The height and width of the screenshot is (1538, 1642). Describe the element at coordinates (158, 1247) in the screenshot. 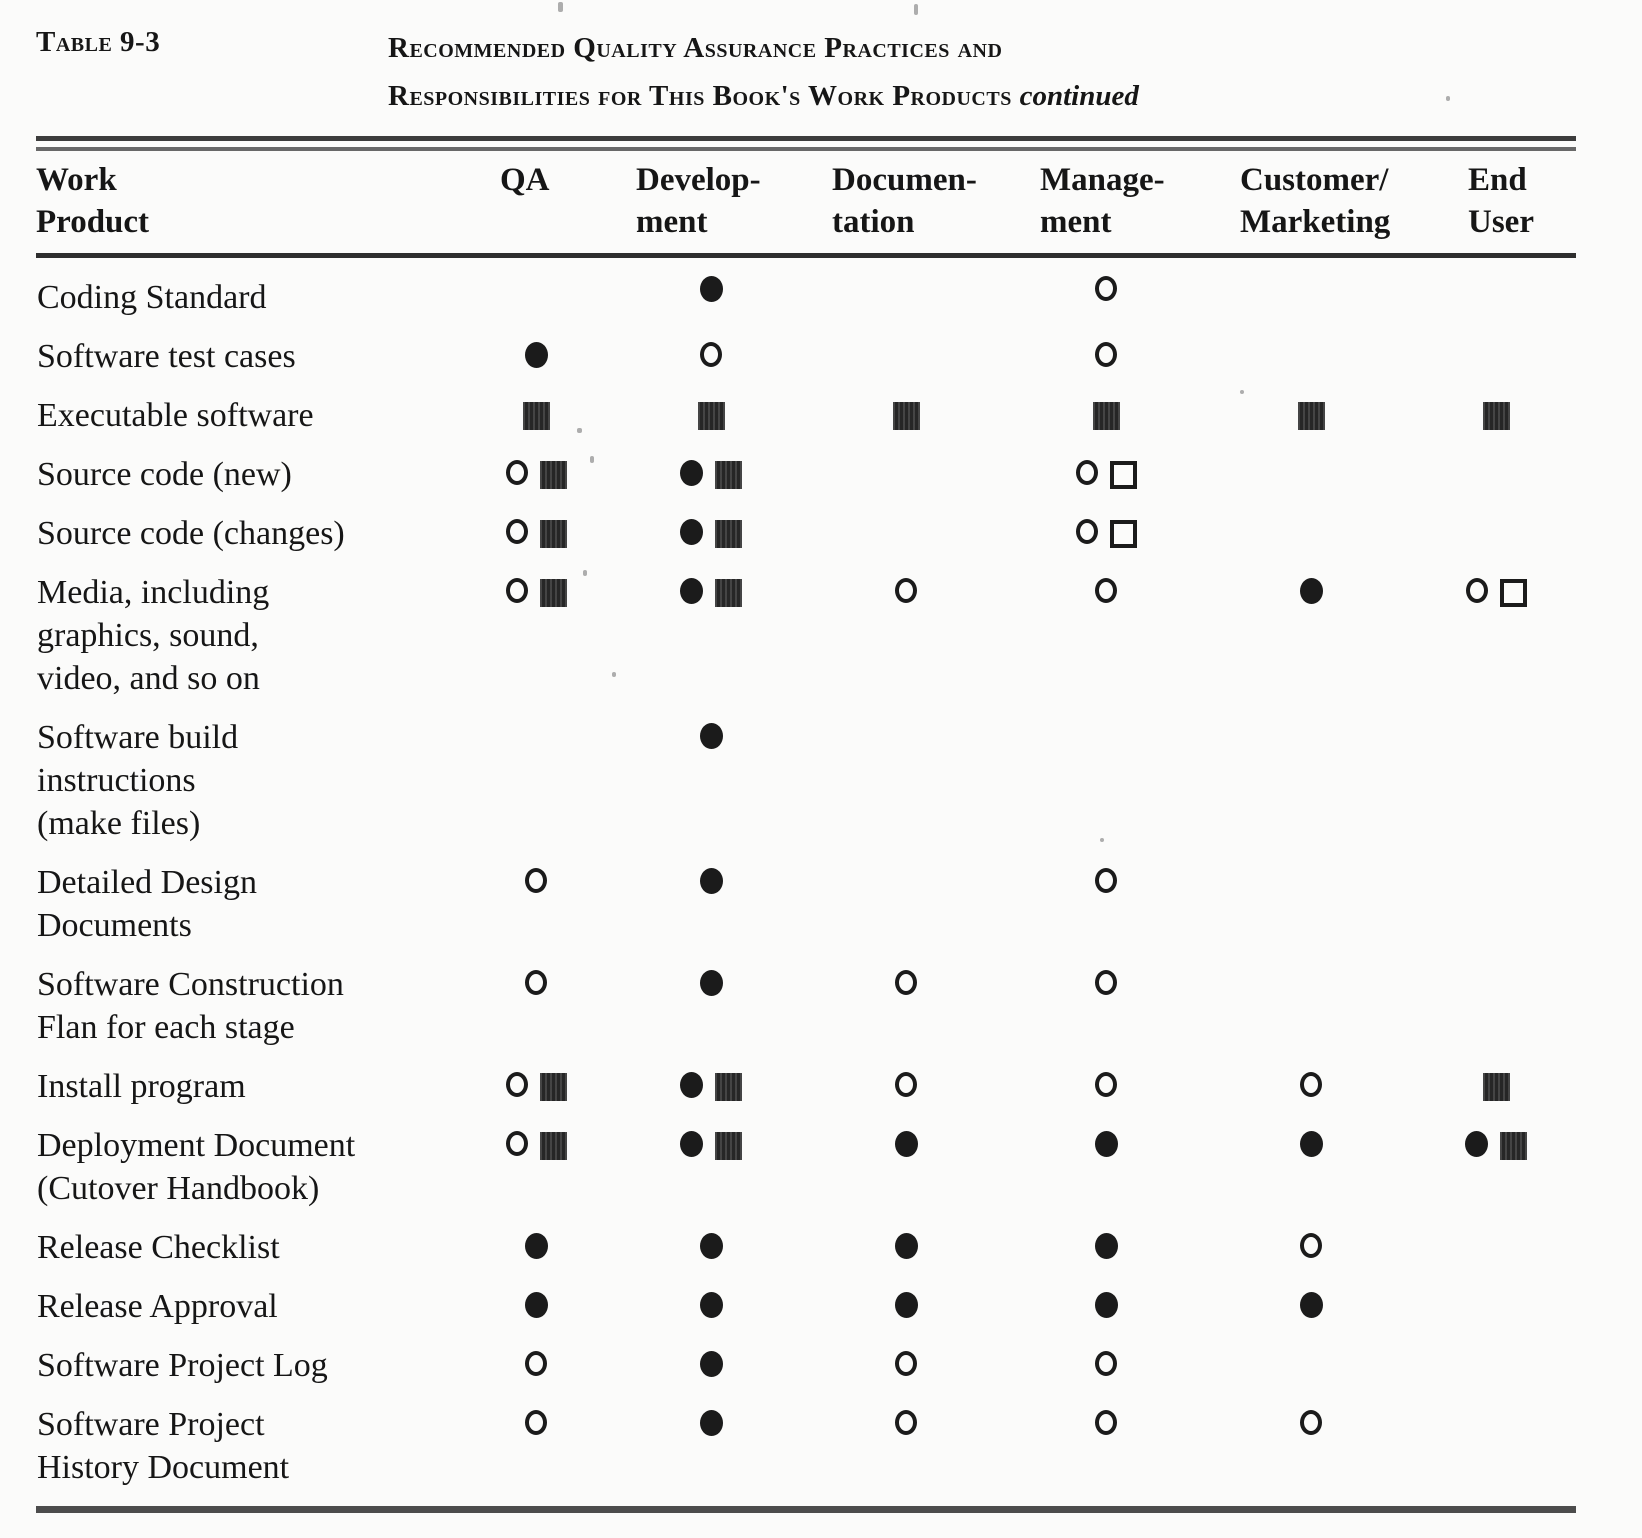

I see `work-product-label: Release Checklist` at that location.